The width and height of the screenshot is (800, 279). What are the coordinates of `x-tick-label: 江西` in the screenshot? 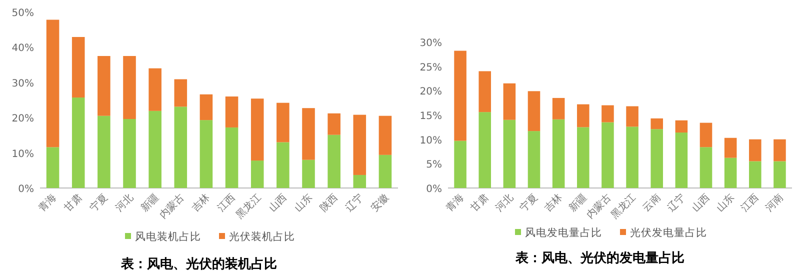 It's located at (750, 203).